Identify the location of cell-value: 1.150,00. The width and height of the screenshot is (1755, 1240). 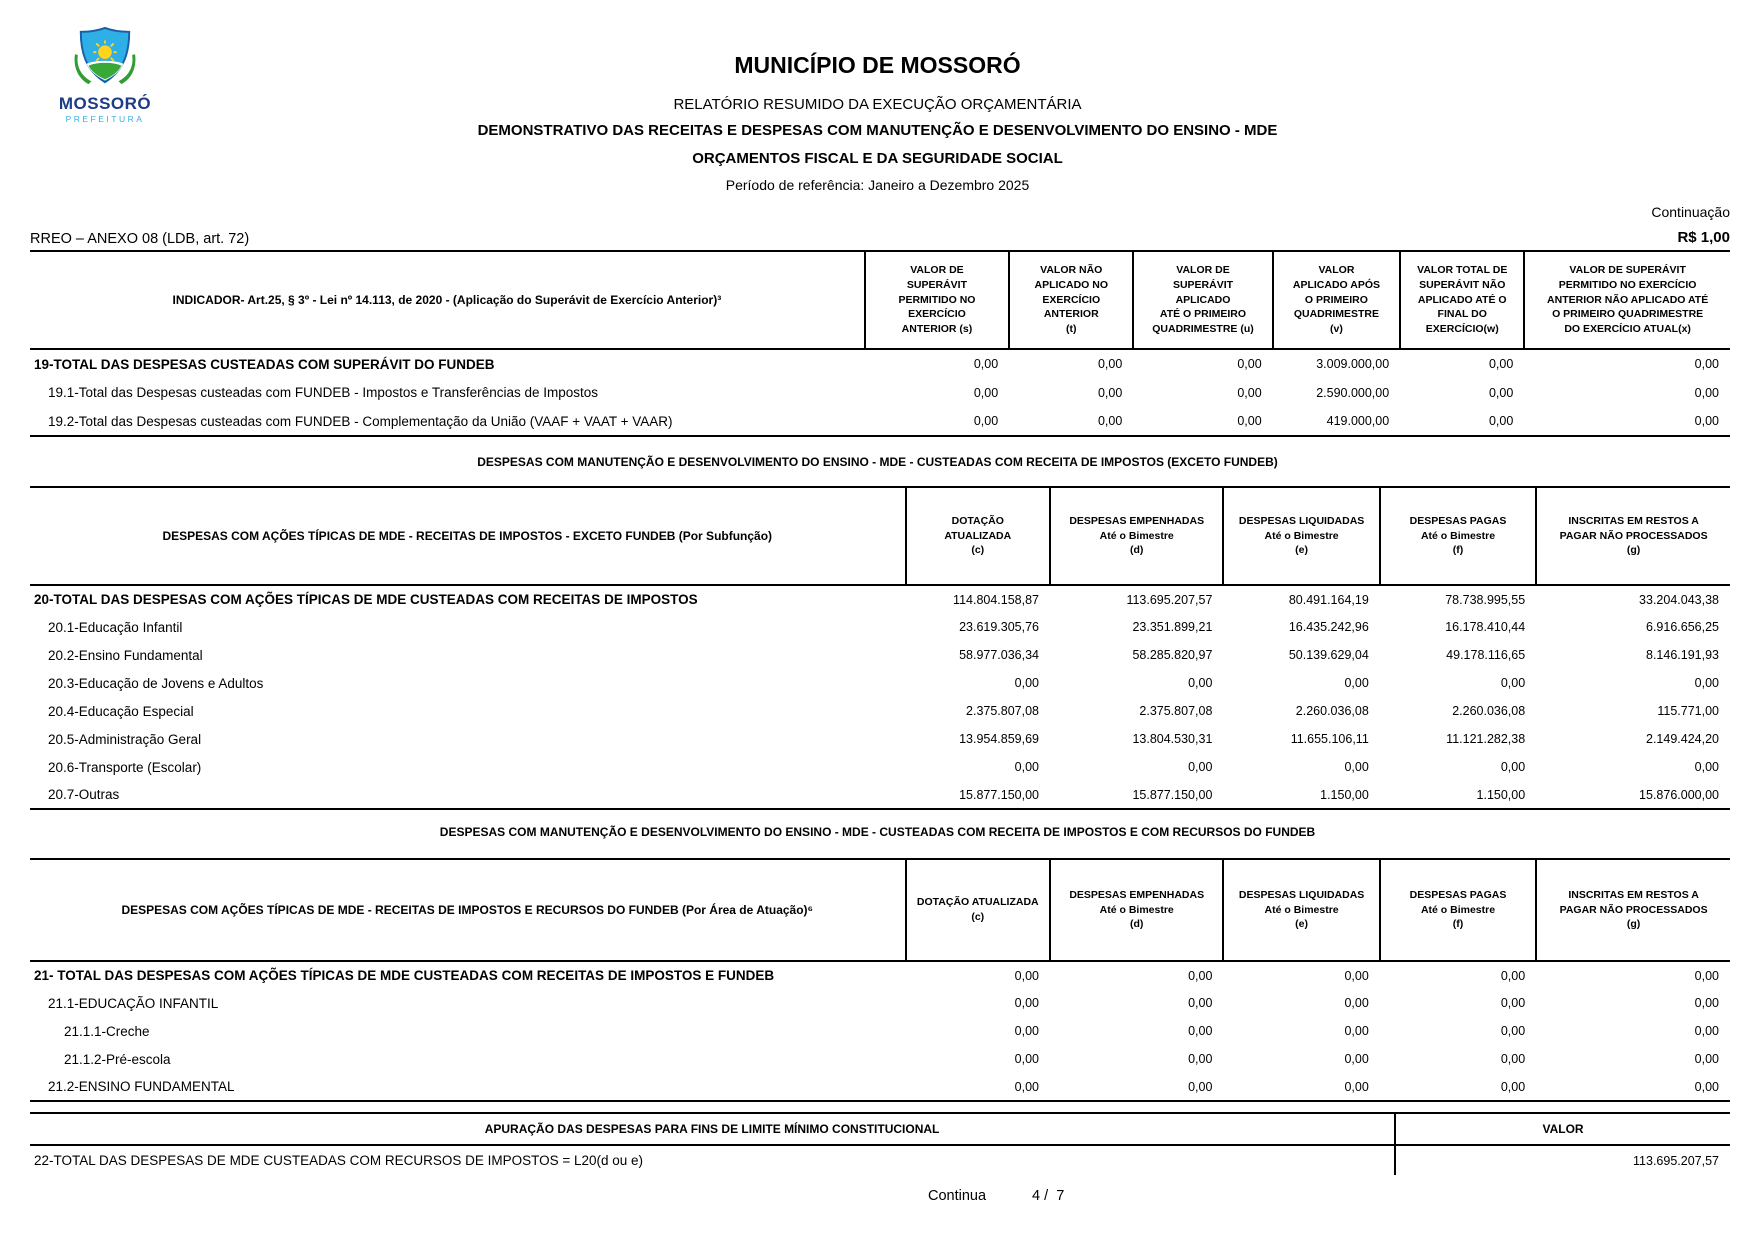
(1458, 795).